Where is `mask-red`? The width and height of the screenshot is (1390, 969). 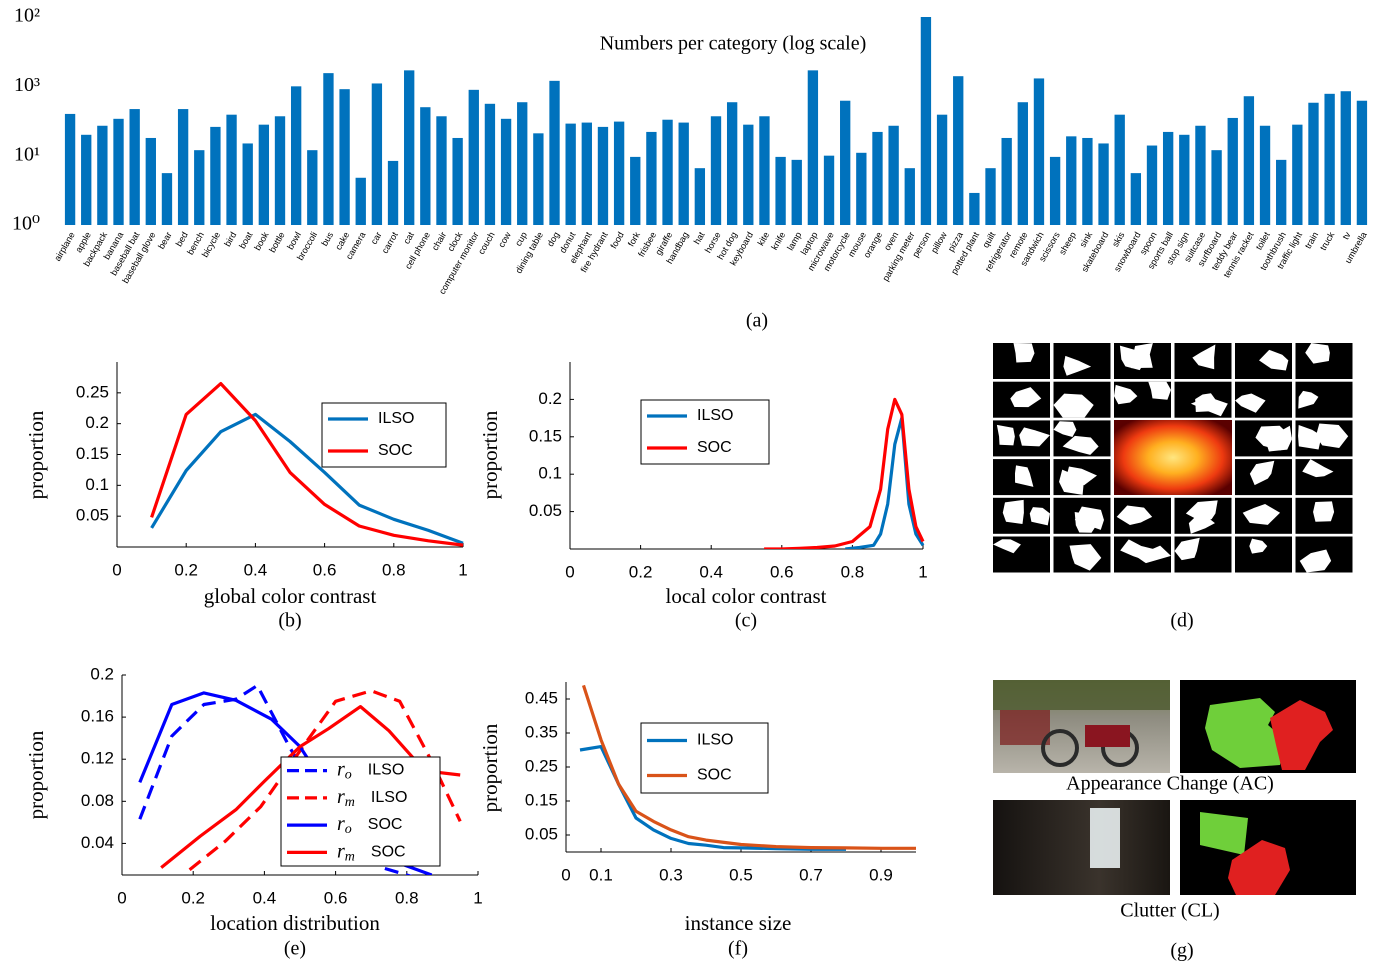 mask-red is located at coordinates (1259, 867).